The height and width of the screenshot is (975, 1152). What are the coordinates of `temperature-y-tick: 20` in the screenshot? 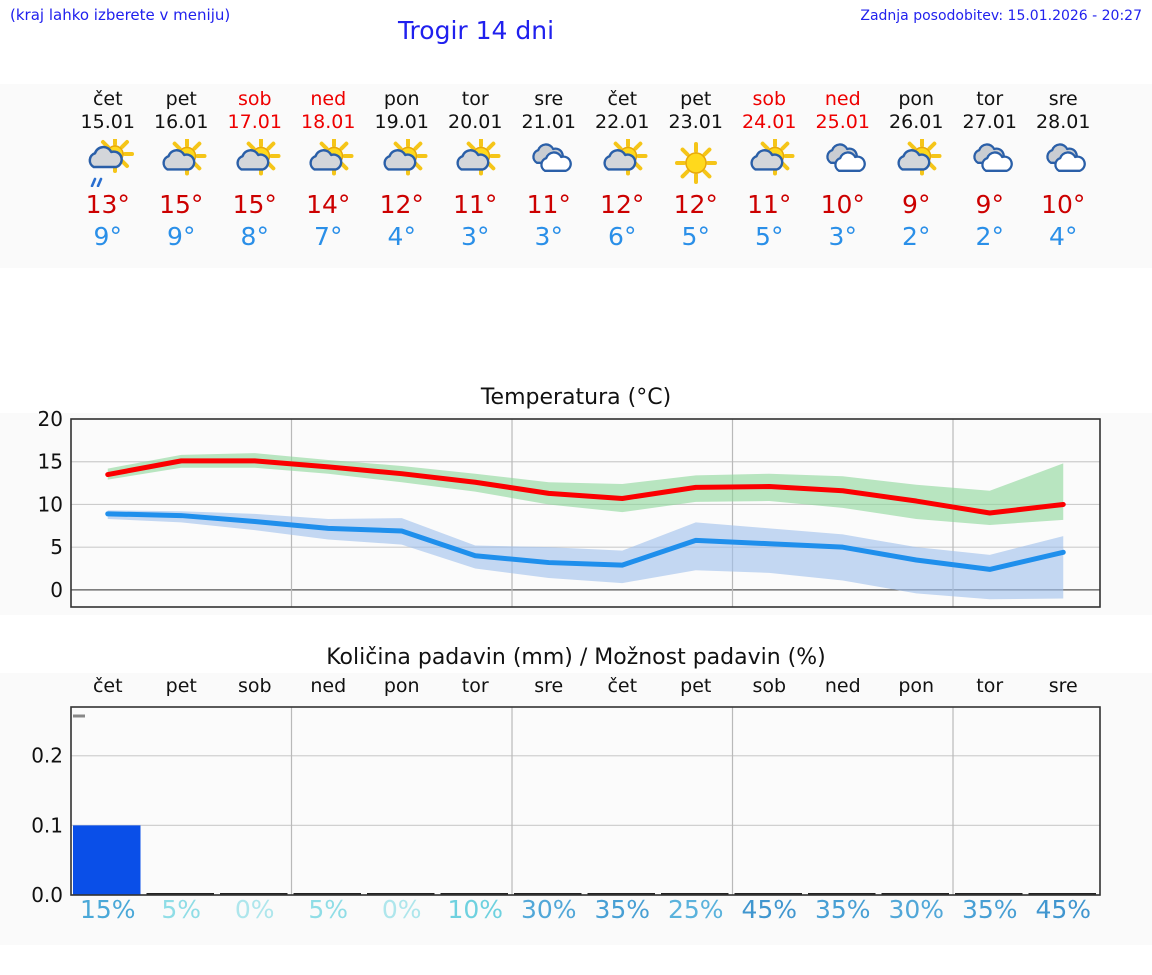 It's located at (50, 419).